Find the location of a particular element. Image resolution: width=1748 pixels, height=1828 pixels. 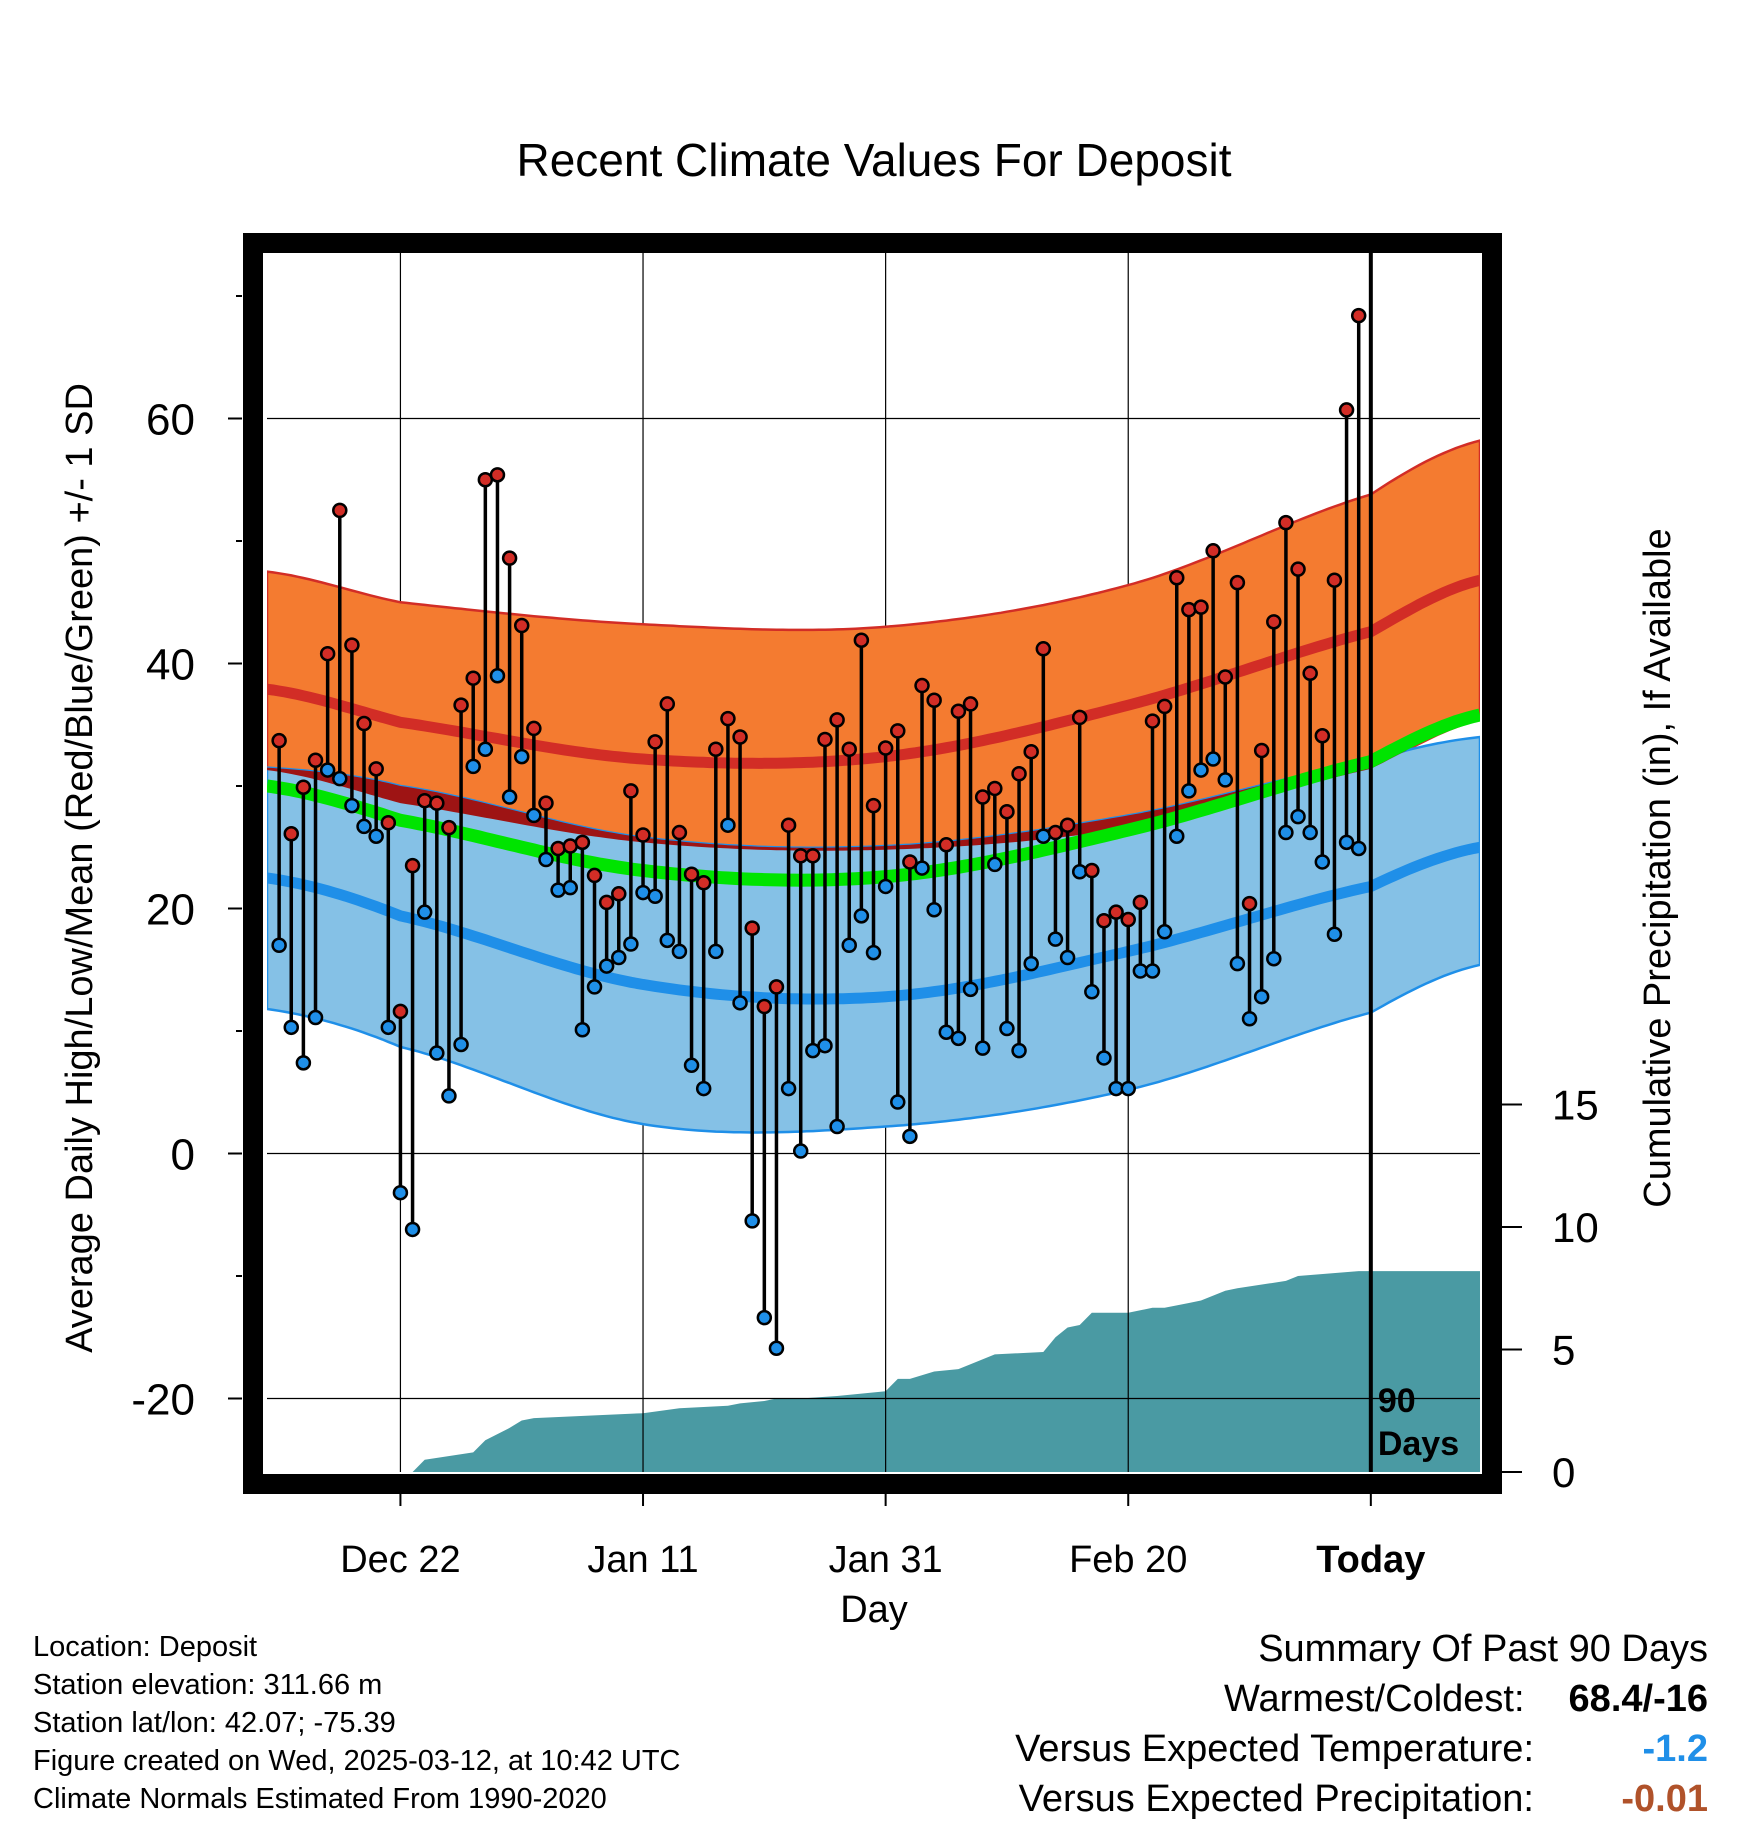

x-tick-label: Today is located at coordinates (1370, 1560).